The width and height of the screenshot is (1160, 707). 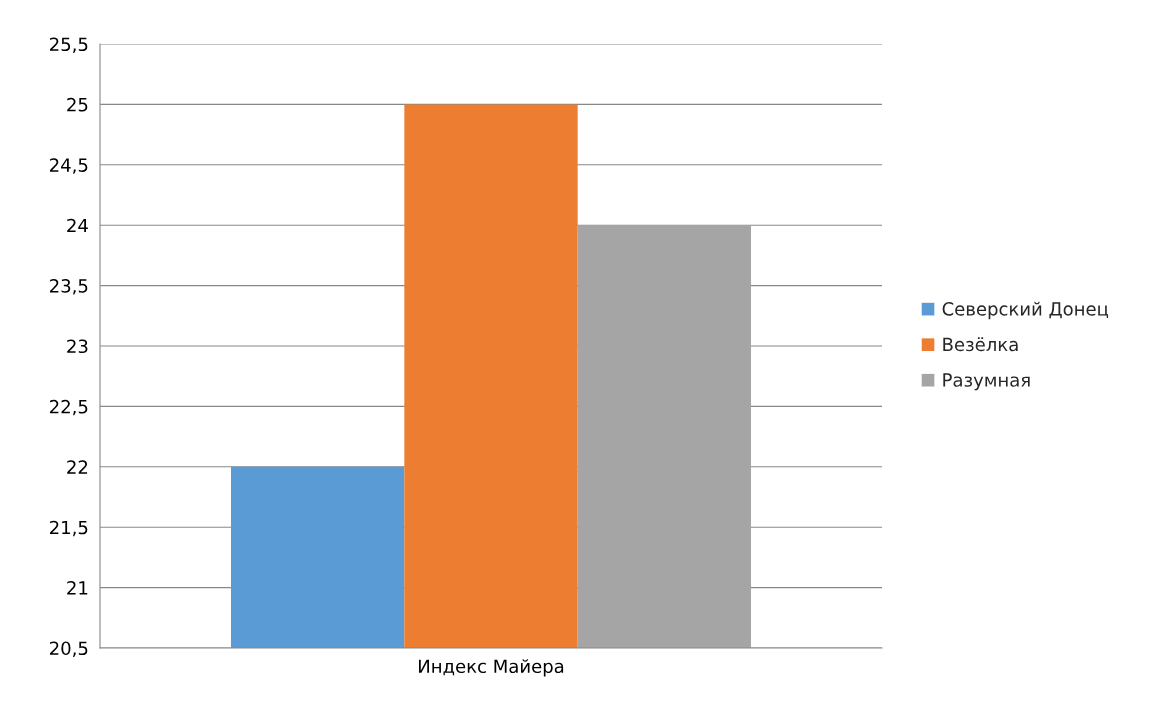 What do you see at coordinates (69, 407) in the screenshot?
I see `y-tick-label: 22,5` at bounding box center [69, 407].